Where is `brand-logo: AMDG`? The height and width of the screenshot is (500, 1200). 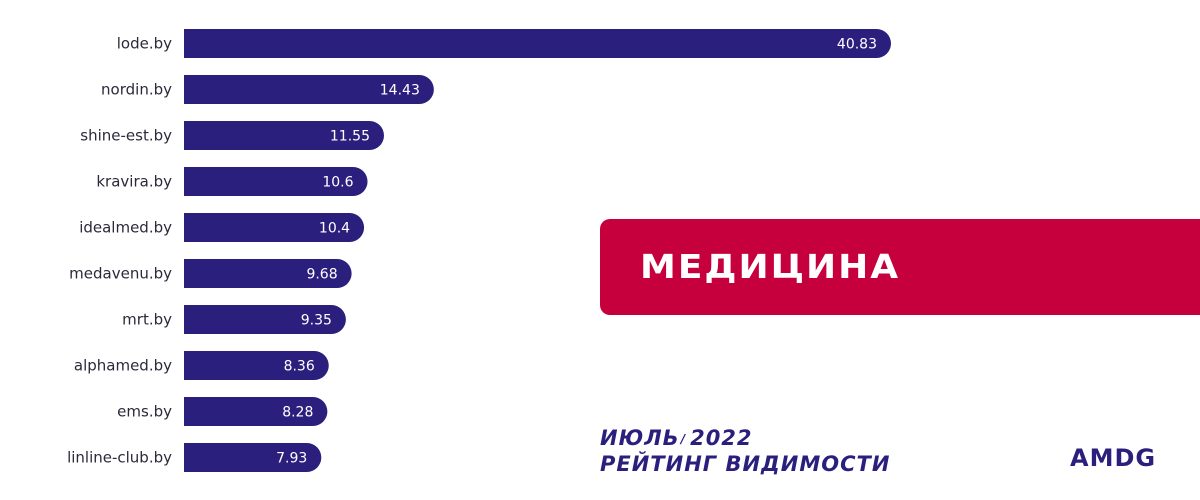 brand-logo: AMDG is located at coordinates (1113, 458).